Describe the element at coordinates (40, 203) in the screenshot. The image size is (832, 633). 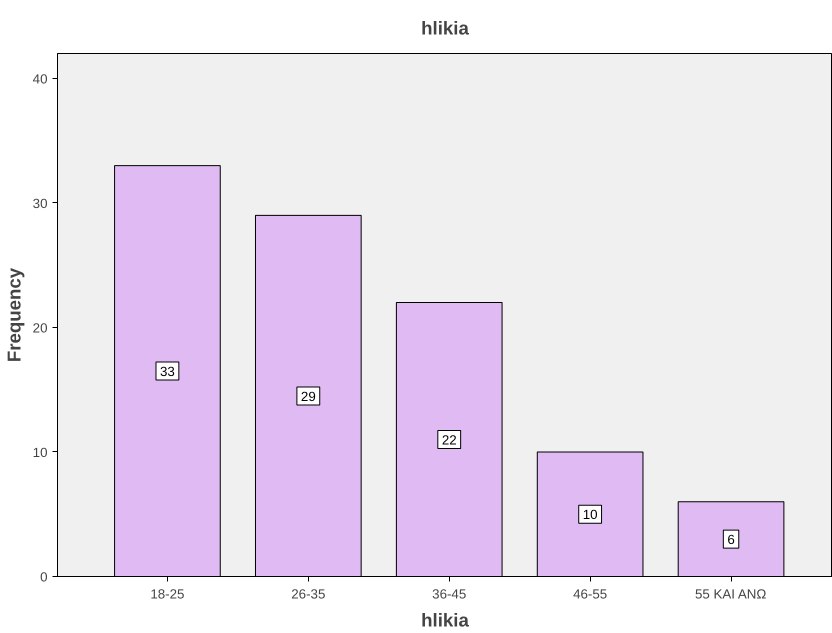
I see `y-tick-label: 30` at that location.